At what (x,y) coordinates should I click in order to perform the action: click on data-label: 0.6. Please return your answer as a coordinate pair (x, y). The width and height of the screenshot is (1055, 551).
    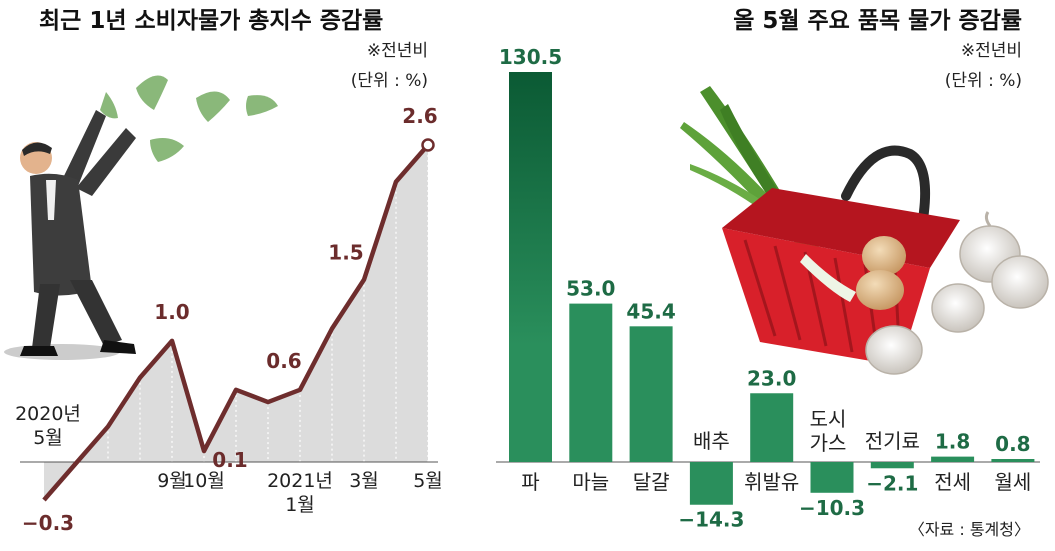
    Looking at the image, I should click on (283, 361).